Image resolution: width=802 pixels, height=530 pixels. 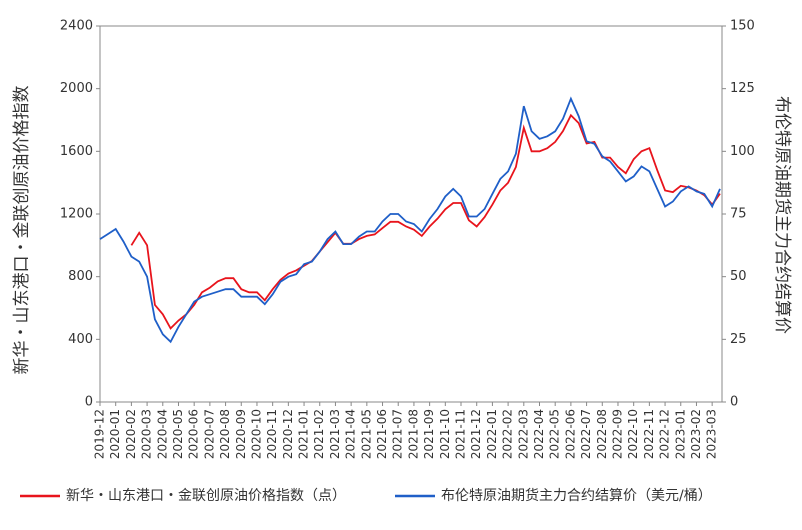 I want to click on x-tick-label: 2021-01, so click(x=304, y=434).